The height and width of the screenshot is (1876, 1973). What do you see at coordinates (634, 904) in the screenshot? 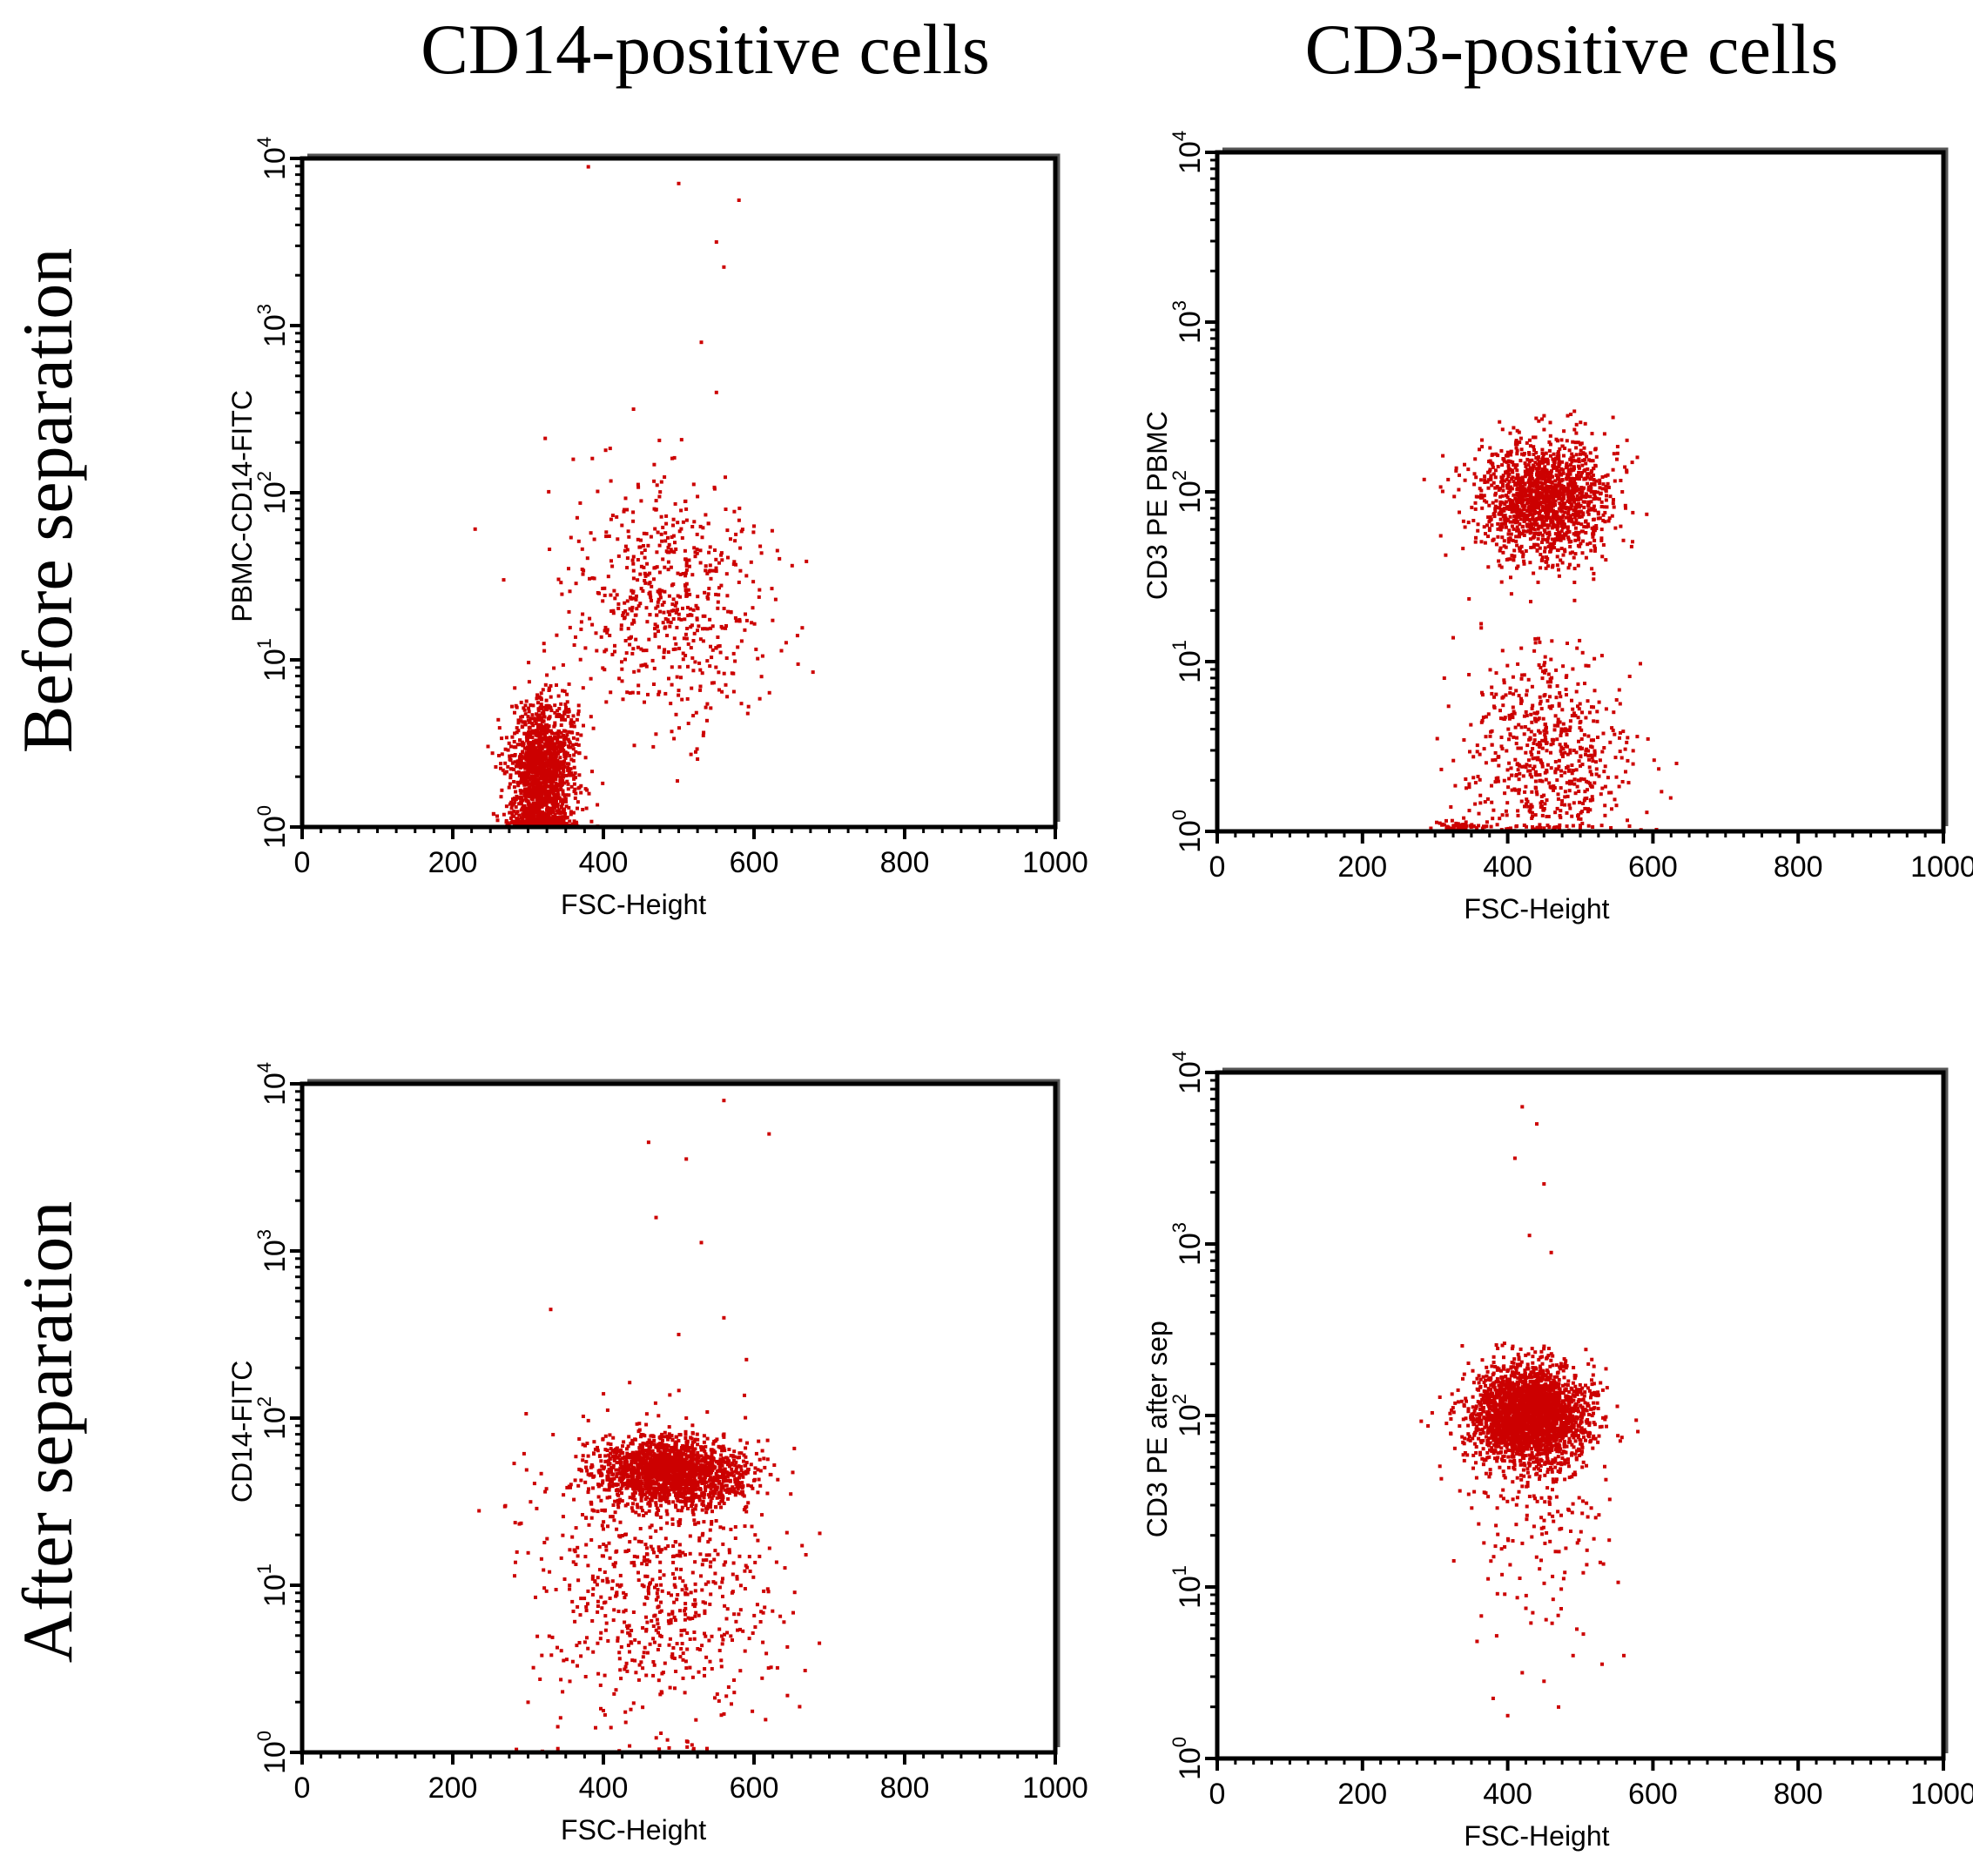
I see `x-axis-label: FSC-Height` at bounding box center [634, 904].